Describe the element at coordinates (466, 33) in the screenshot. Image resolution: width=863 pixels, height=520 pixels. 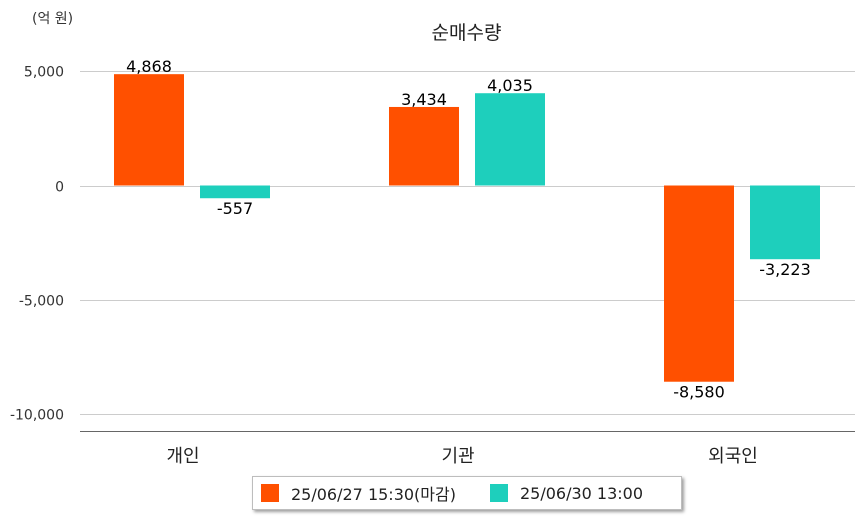
I see `chart-title: 순매수량` at that location.